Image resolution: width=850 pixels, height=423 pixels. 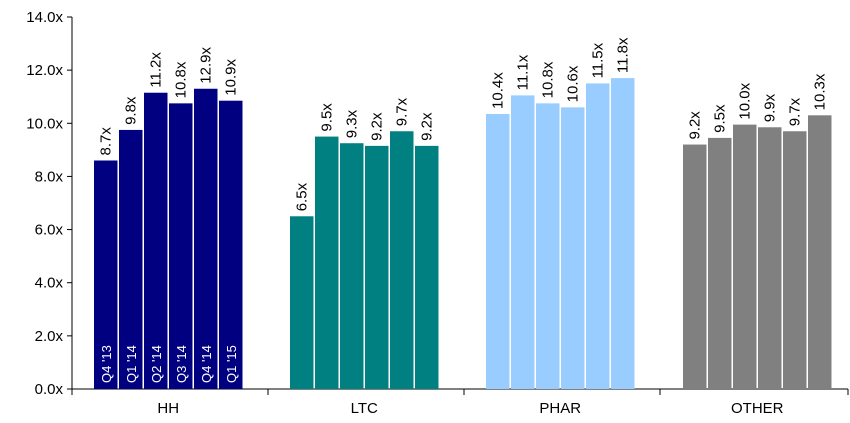 What do you see at coordinates (156, 364) in the screenshot?
I see `period-label: Q2 '14` at bounding box center [156, 364].